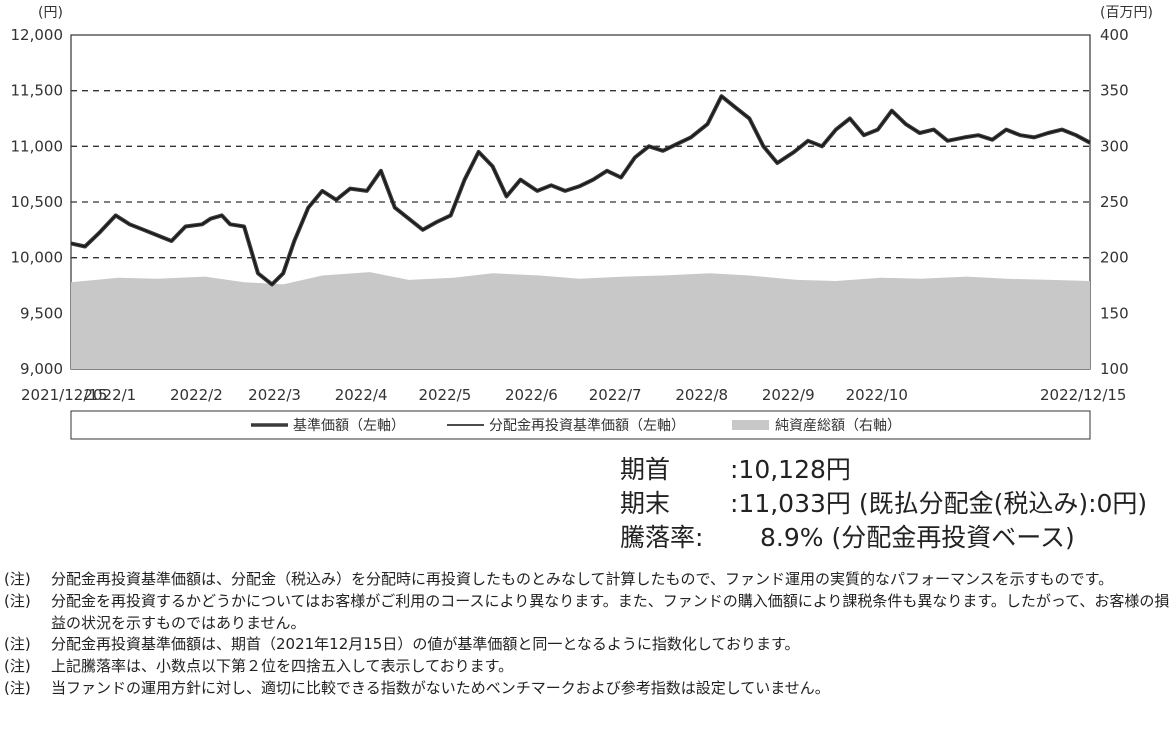 Image resolution: width=1172 pixels, height=743 pixels. Describe the element at coordinates (645, 503) in the screenshot. I see `summary-end-label: 期末` at that location.